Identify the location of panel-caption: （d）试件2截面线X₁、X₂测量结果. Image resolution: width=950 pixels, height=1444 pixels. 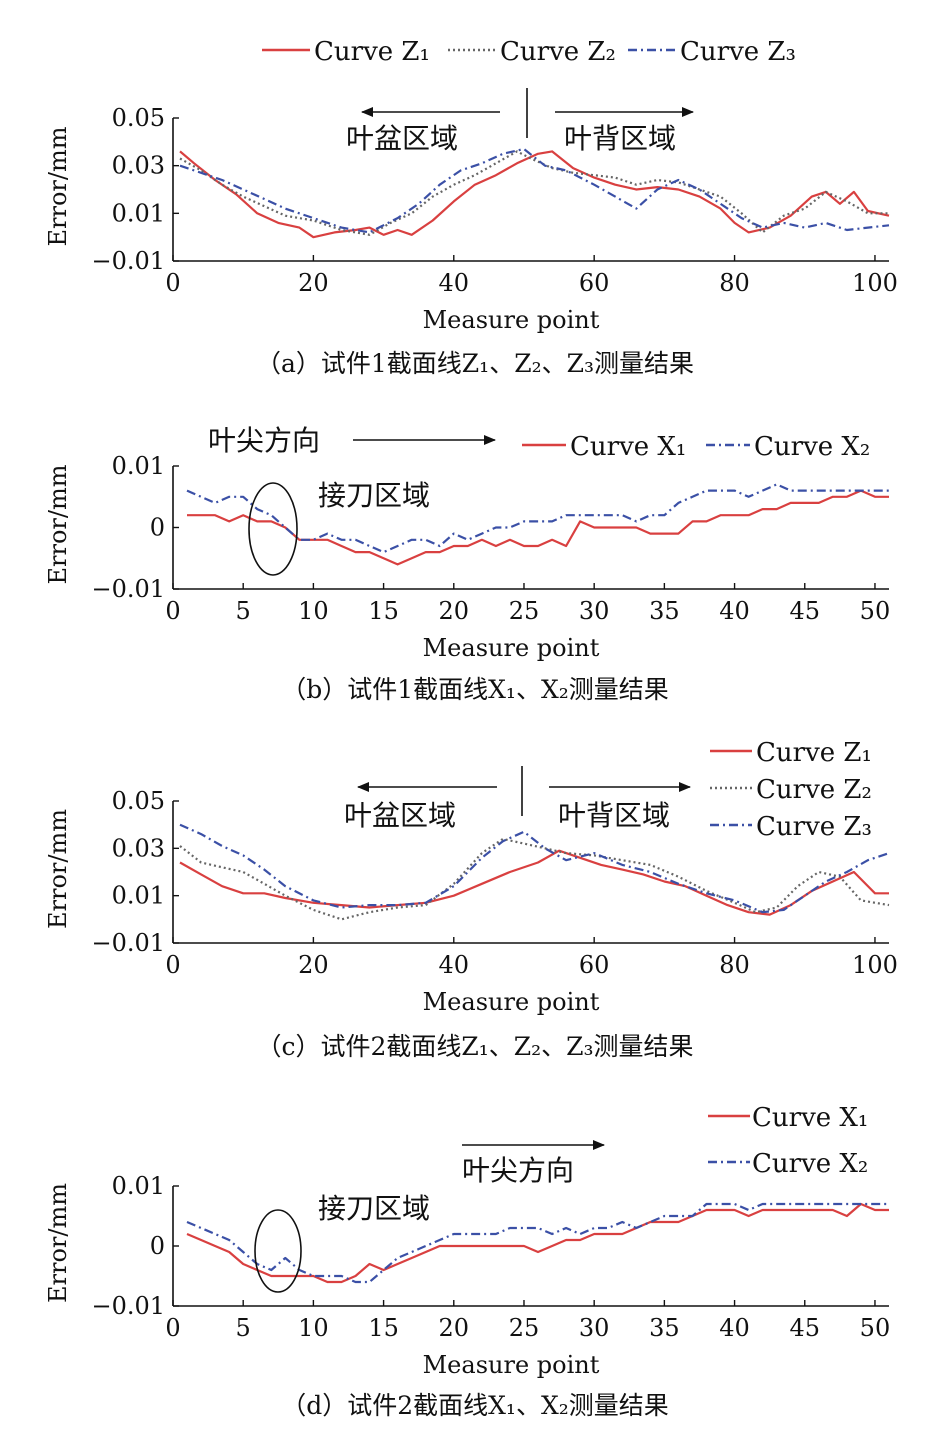
(475, 1405).